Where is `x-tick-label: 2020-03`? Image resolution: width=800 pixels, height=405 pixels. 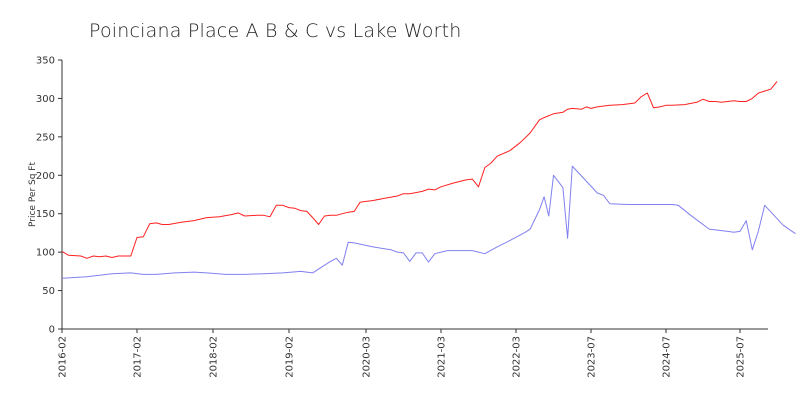 x-tick-label: 2020-03 is located at coordinates (367, 357).